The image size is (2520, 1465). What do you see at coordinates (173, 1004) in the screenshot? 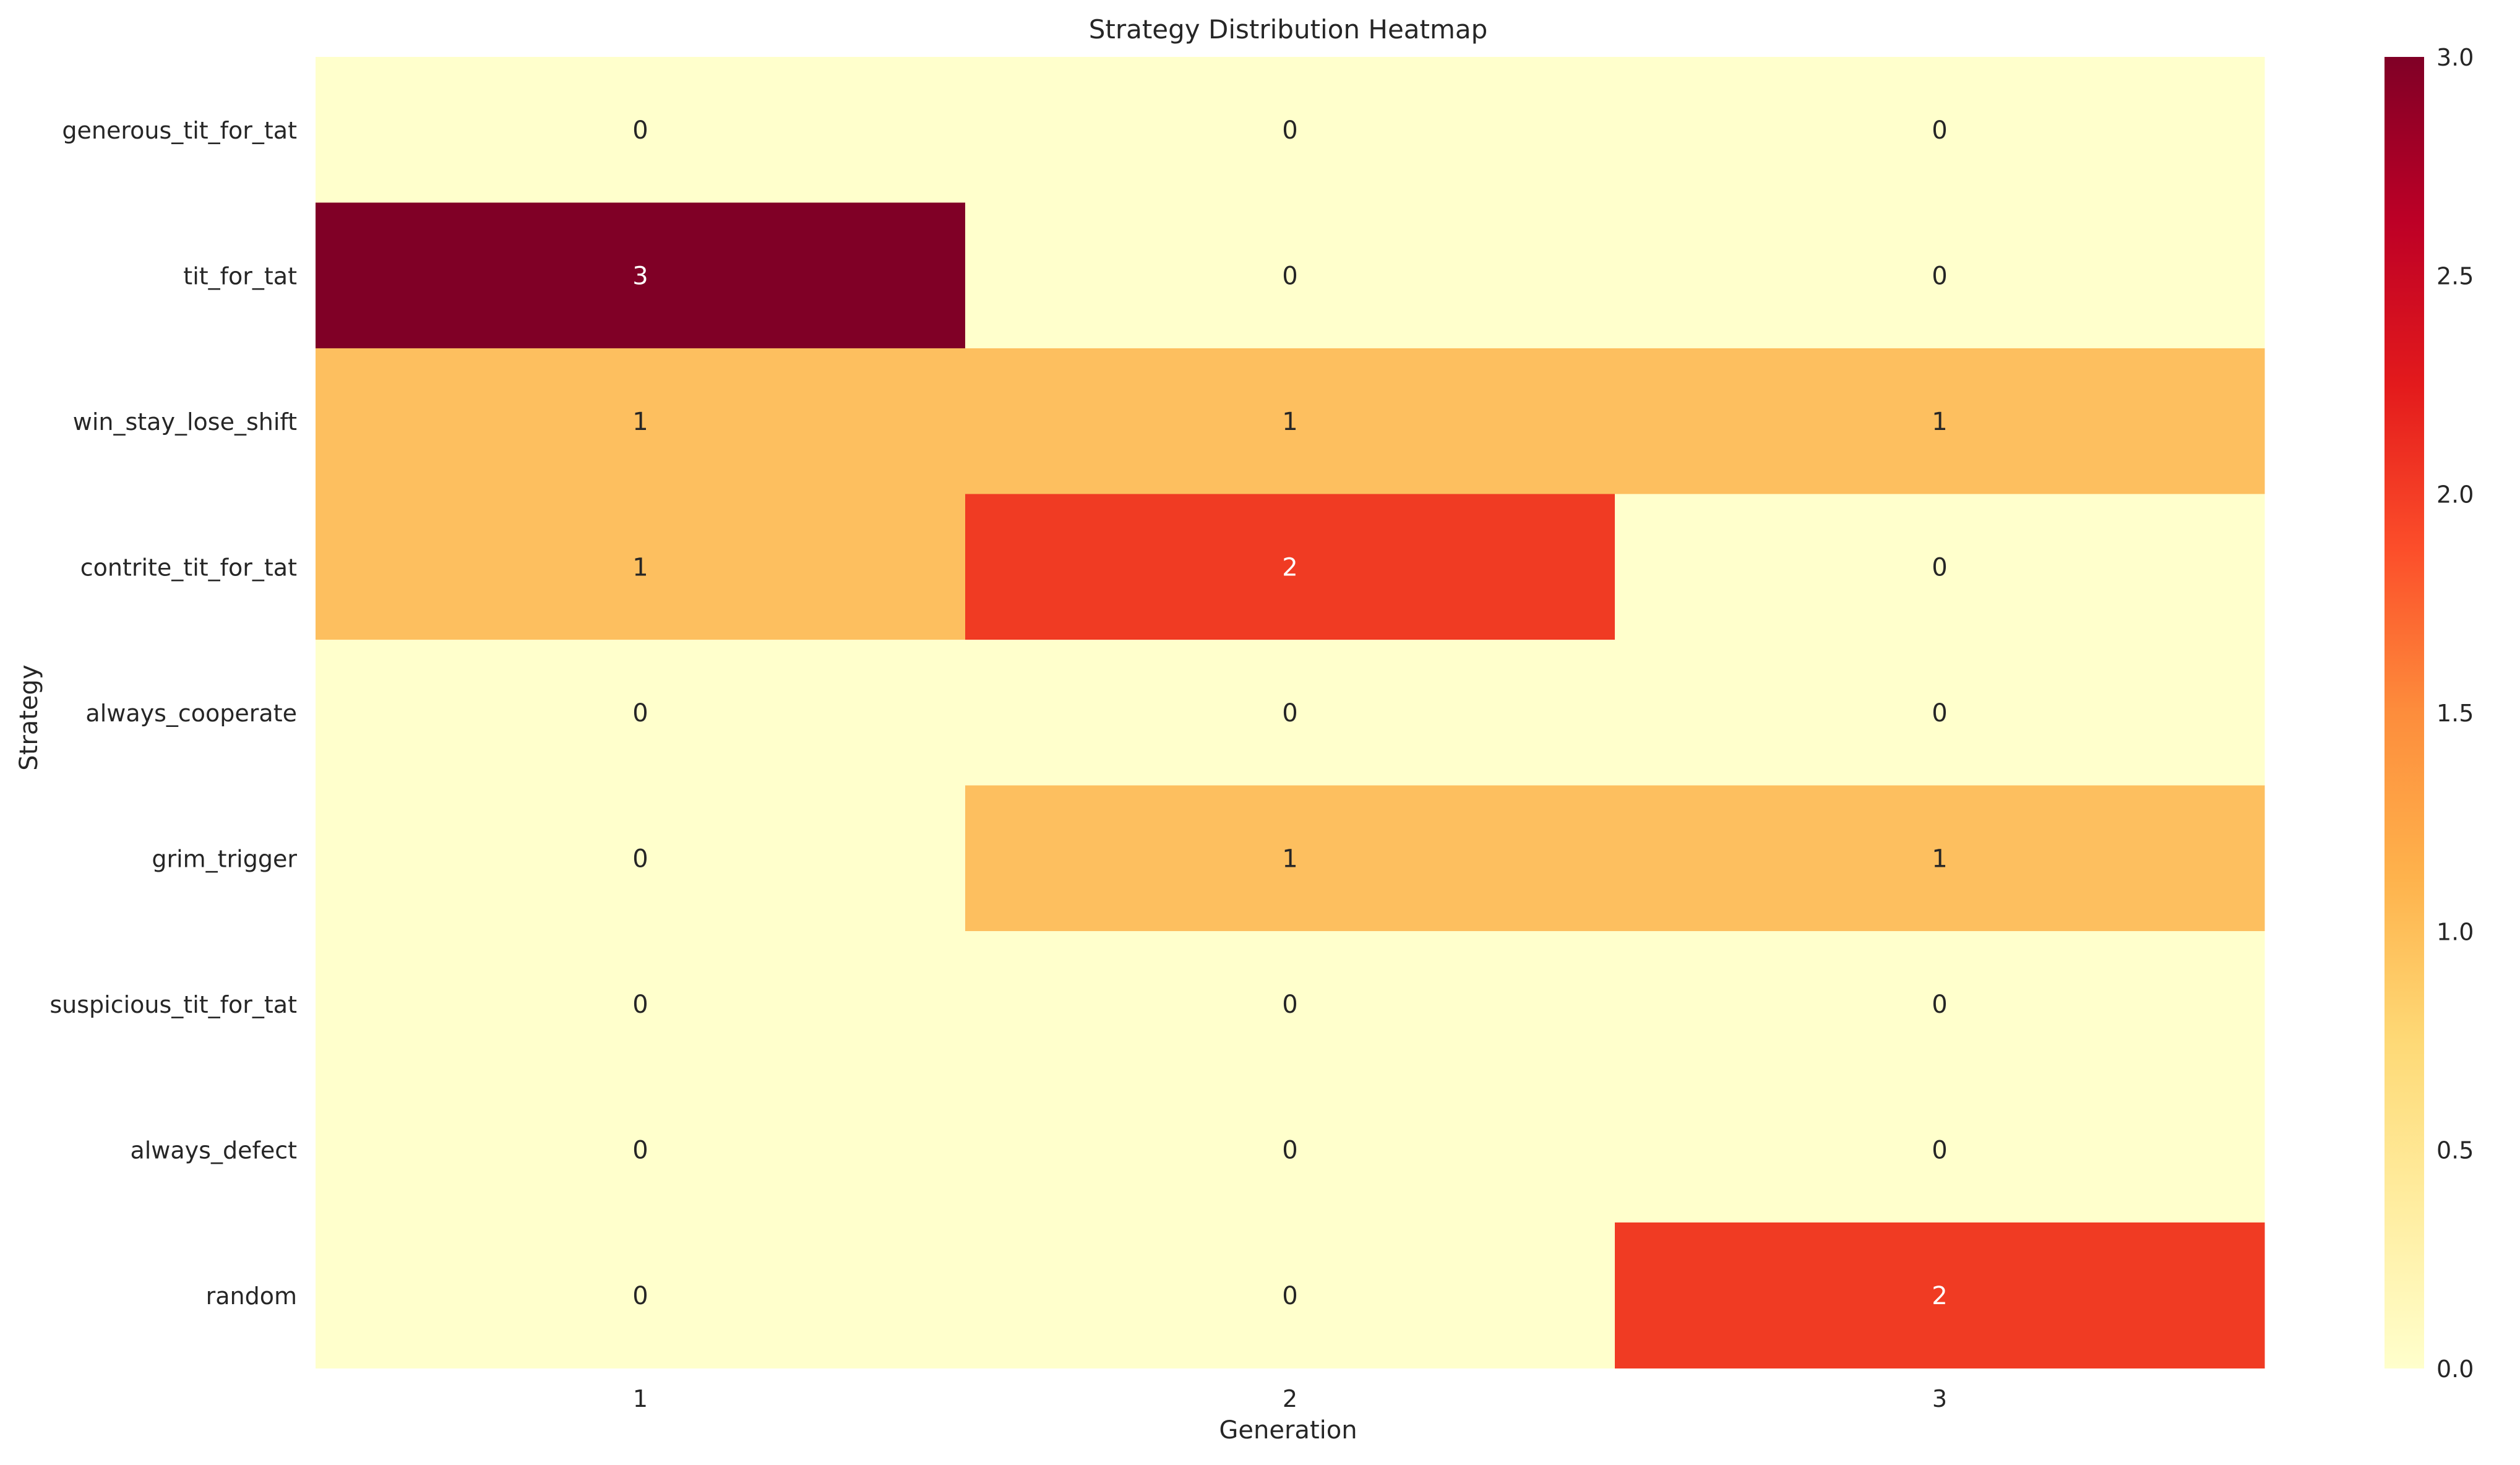
I see `y-tick-label: suspicious_tit_for_tat` at bounding box center [173, 1004].